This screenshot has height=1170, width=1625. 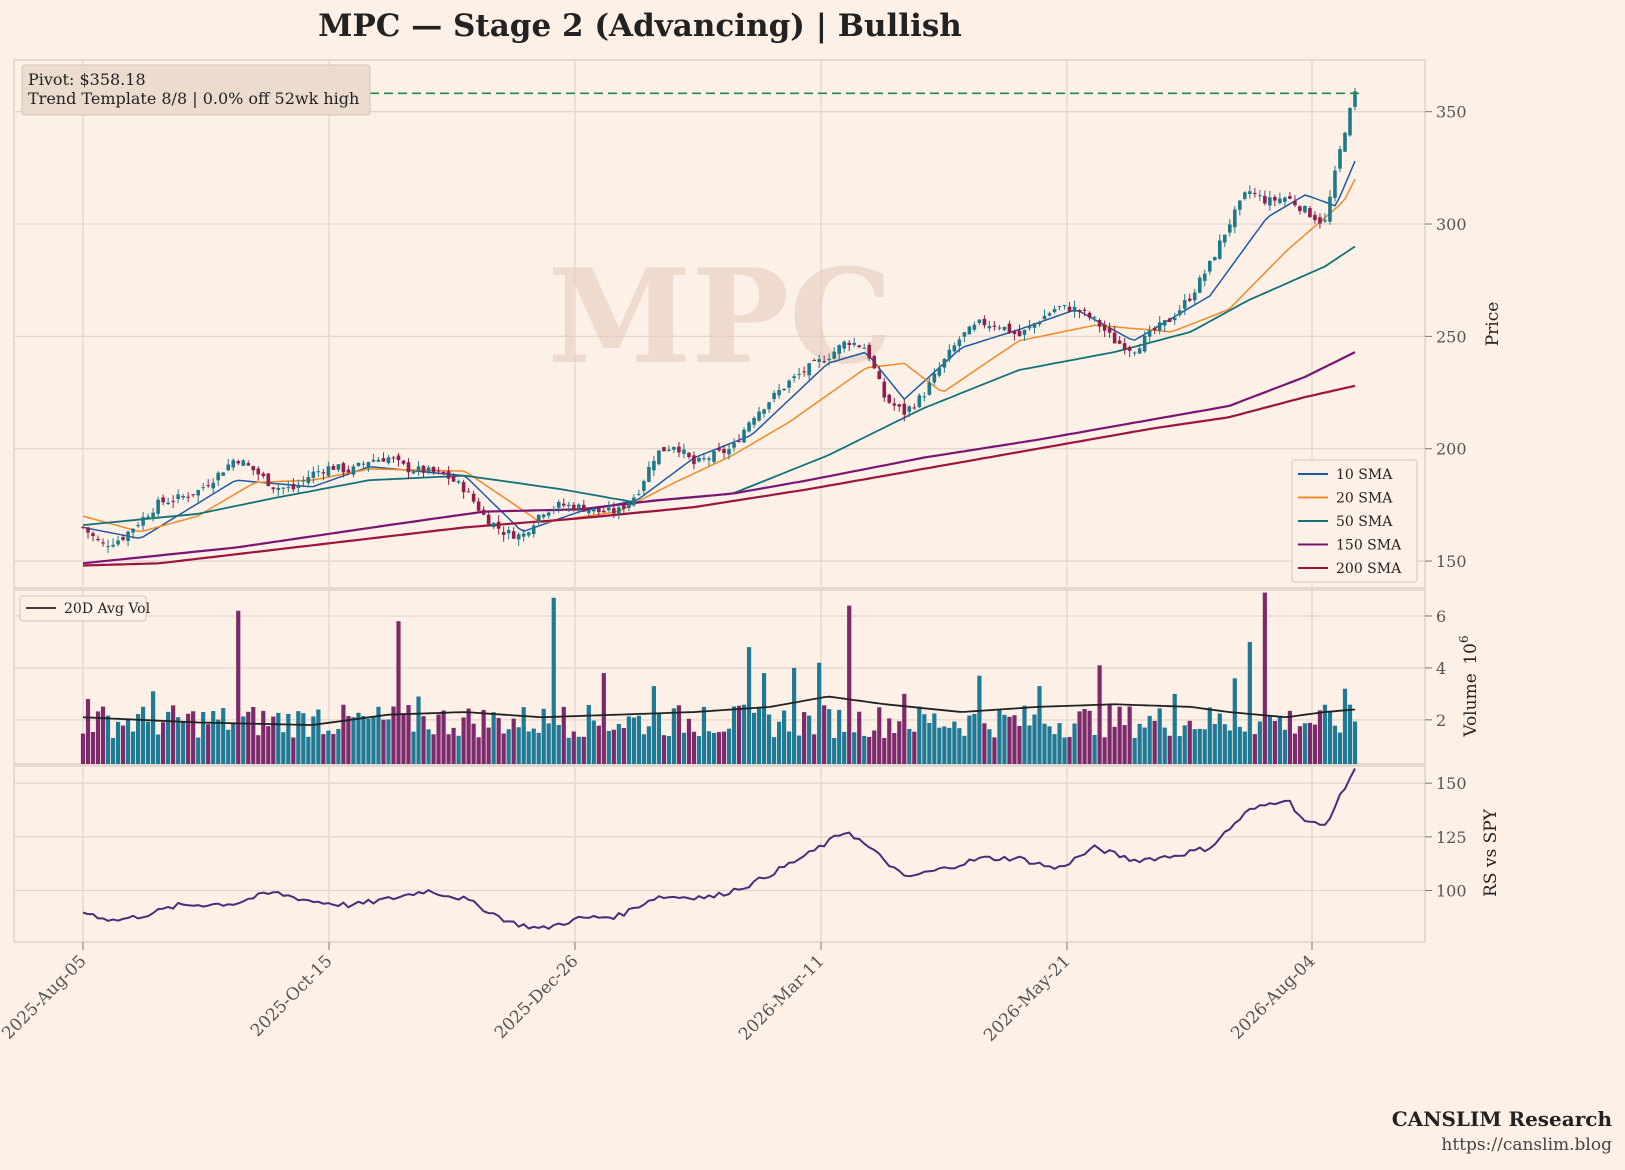 What do you see at coordinates (107, 609) in the screenshot?
I see `avg-volume-legend-label: 20D Avg Vol` at bounding box center [107, 609].